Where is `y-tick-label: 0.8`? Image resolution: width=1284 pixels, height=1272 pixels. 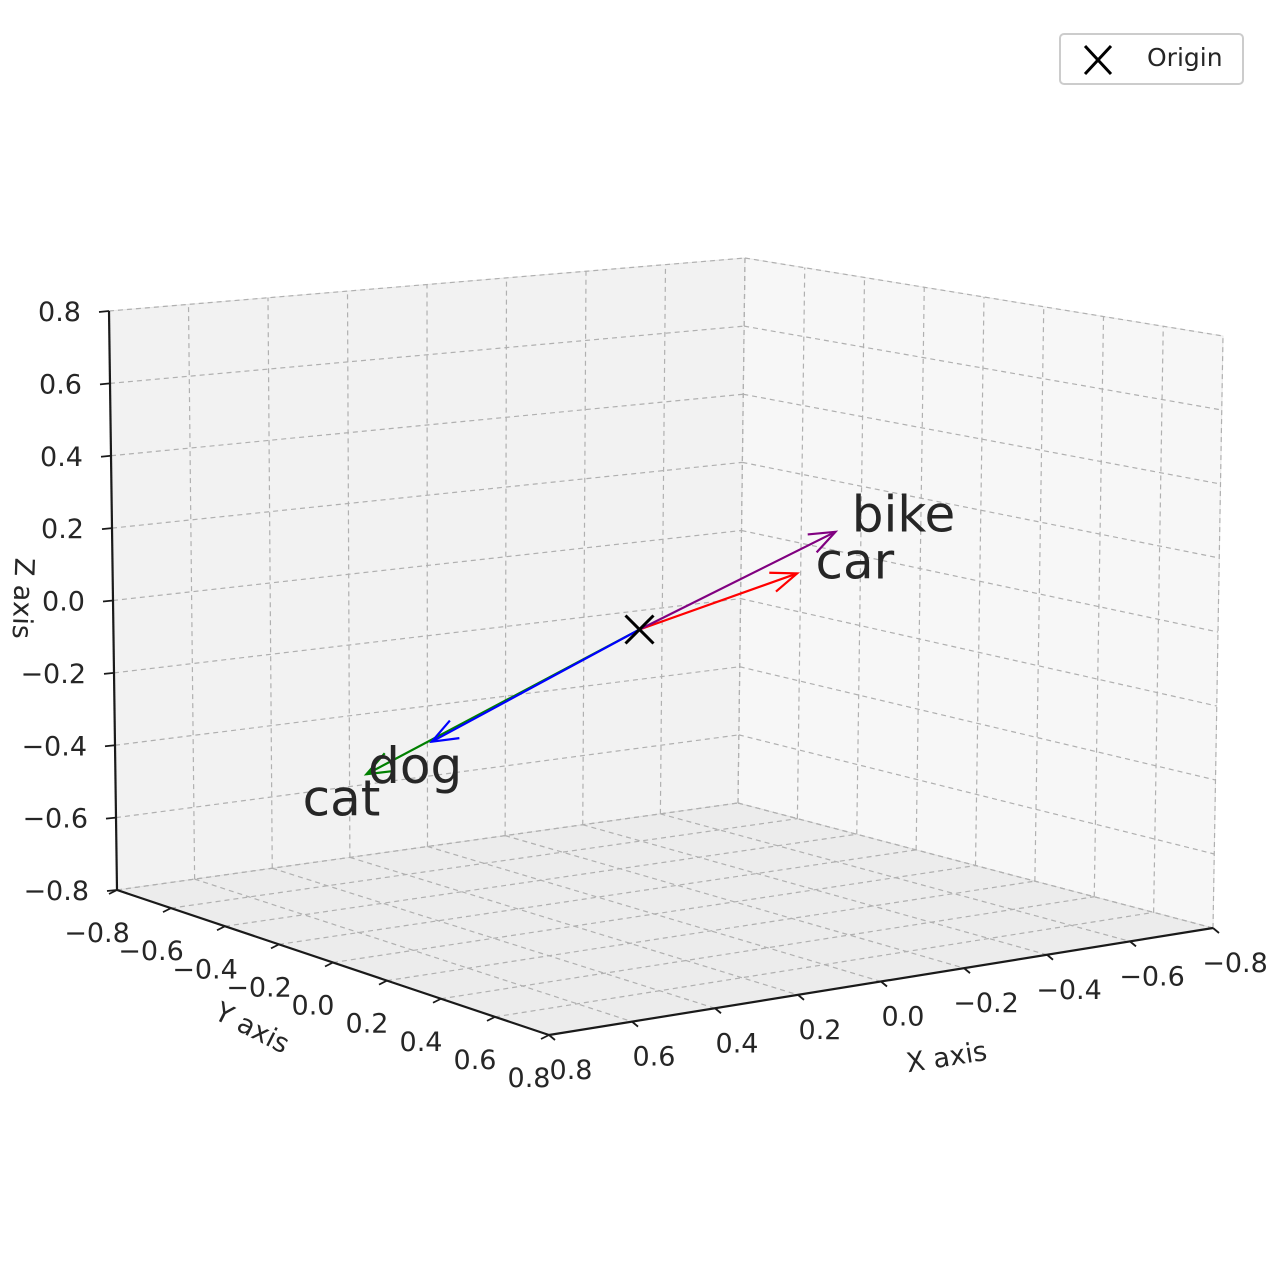
y-tick-label: 0.8 is located at coordinates (529, 1078).